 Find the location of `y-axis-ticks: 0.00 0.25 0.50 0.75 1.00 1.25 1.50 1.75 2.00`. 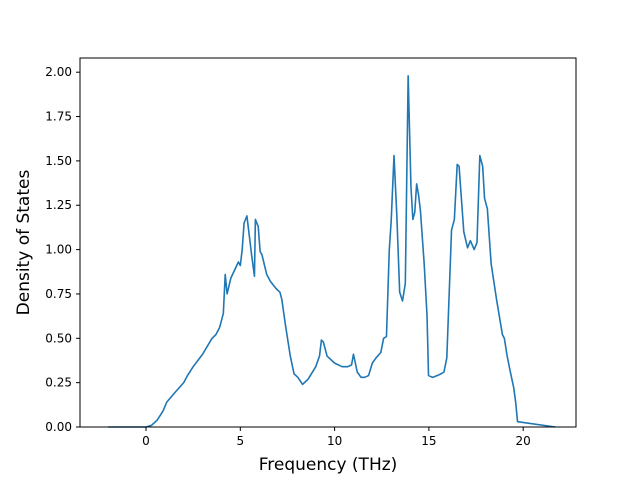

y-axis-ticks: 0.00 0.25 0.50 0.75 1.00 1.25 1.50 1.75 2.00 is located at coordinates (62, 249).